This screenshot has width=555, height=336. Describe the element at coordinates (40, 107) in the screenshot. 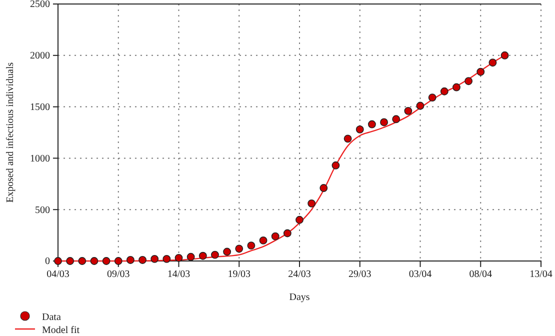

I see `y-tick-label: 1500` at that location.